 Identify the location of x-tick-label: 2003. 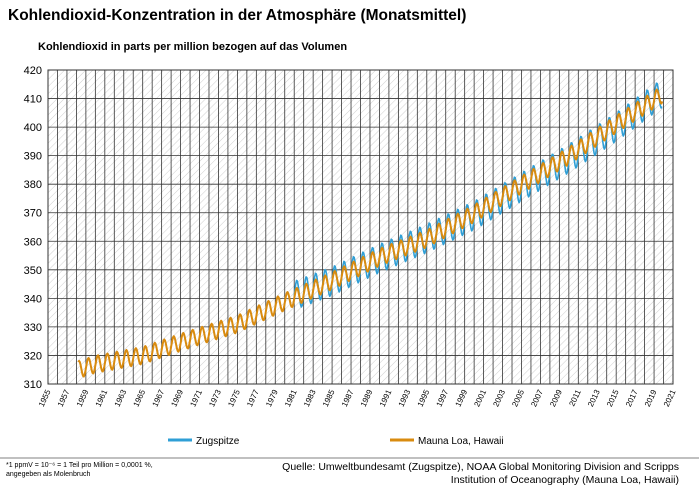
(499, 398).